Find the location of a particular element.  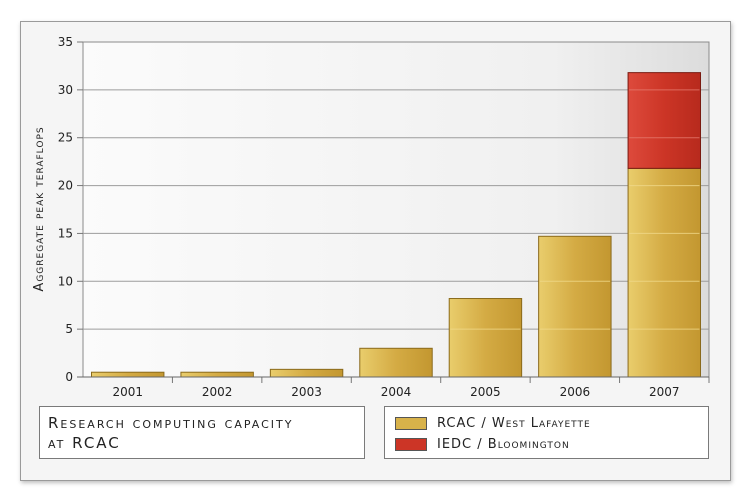

legend-item-rcac: RCAC / West Lafayette is located at coordinates (493, 423).